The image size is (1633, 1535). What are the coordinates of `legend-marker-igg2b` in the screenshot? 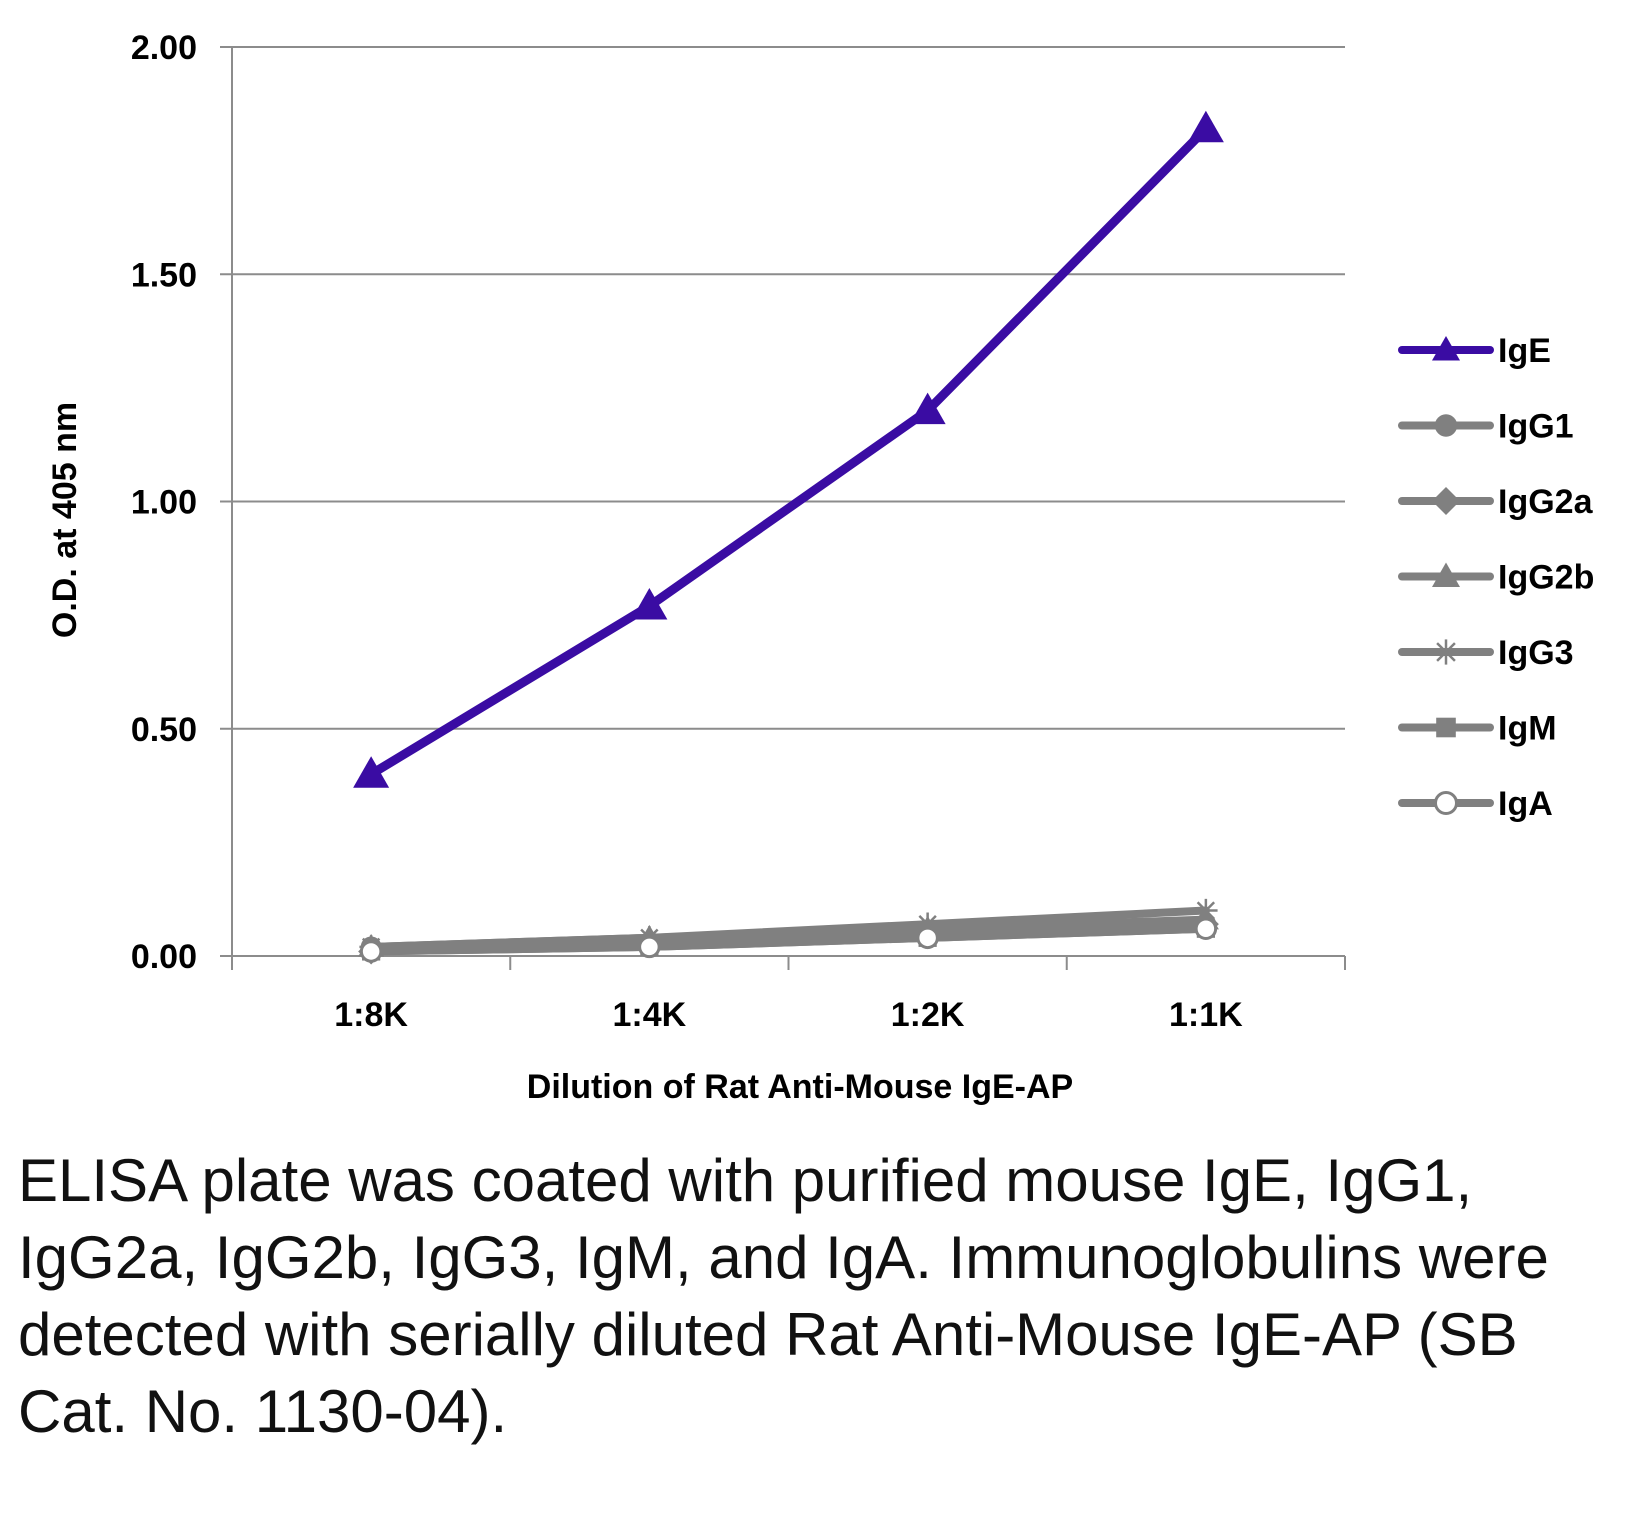 It's located at (1446, 574).